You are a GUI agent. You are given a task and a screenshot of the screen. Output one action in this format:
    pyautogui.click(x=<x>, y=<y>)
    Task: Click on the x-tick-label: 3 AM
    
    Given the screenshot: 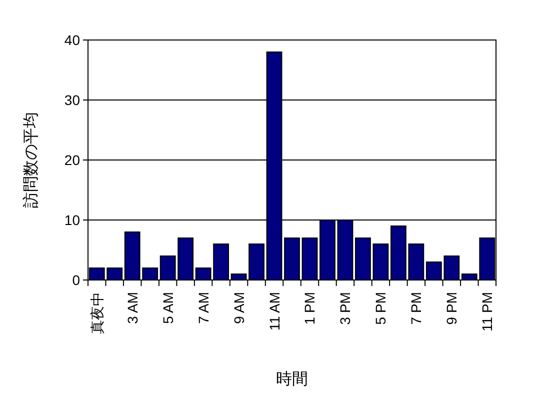 What is the action you would take?
    pyautogui.click(x=132, y=308)
    